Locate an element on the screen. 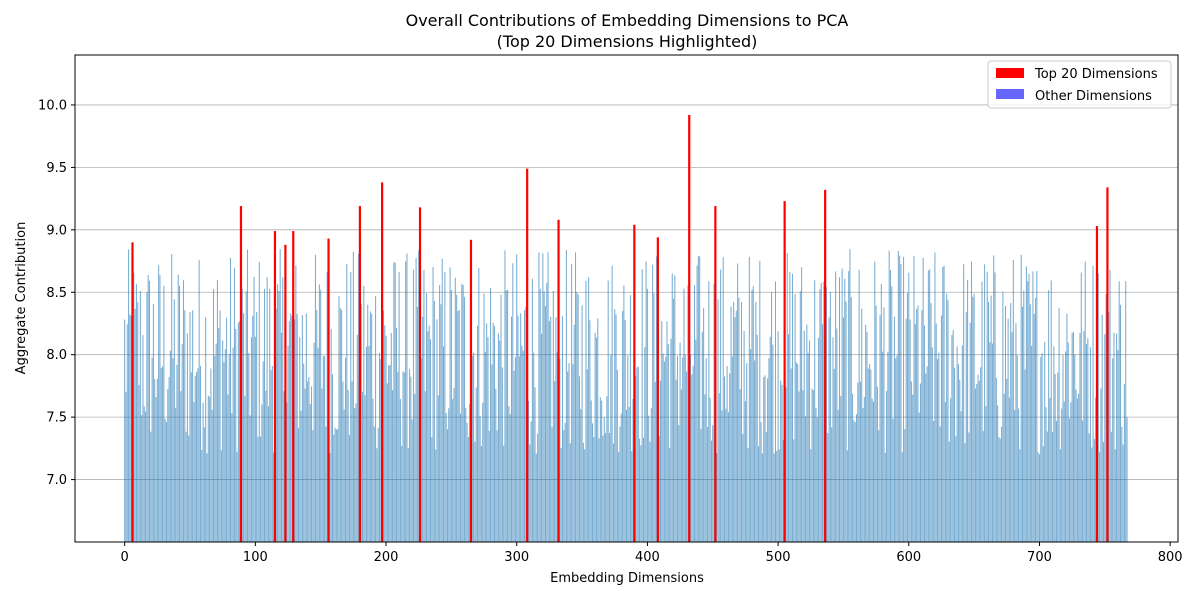  y-tick-label-0: 7.0 is located at coordinates (56, 480).